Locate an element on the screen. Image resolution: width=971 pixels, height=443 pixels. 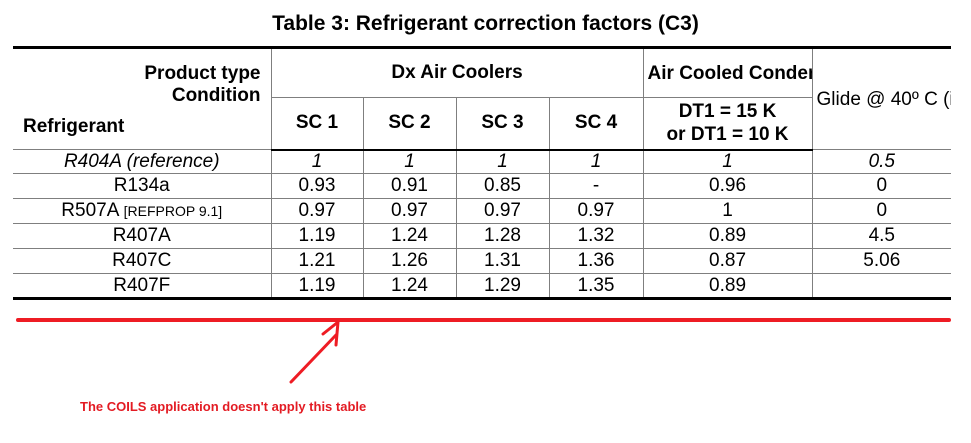
sc3-value: 1 is located at coordinates (502, 161).